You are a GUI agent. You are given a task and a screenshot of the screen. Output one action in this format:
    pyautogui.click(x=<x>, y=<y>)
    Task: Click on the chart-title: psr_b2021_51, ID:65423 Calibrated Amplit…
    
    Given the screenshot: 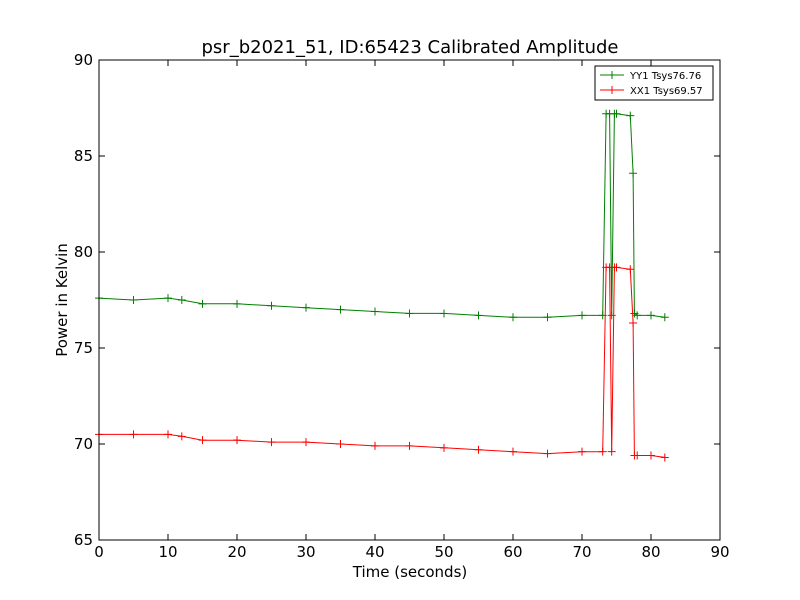 What is the action you would take?
    pyautogui.click(x=410, y=47)
    